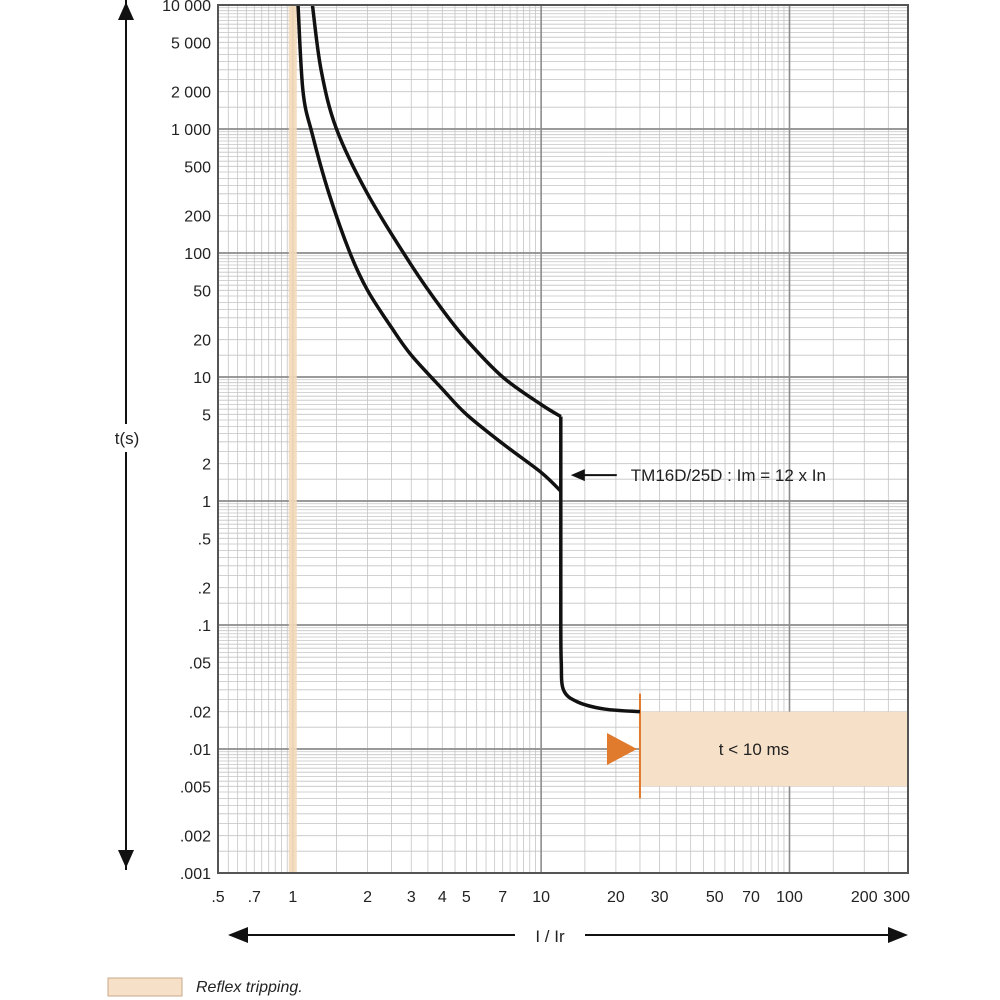  I want to click on reflex-band, so click(292, 439).